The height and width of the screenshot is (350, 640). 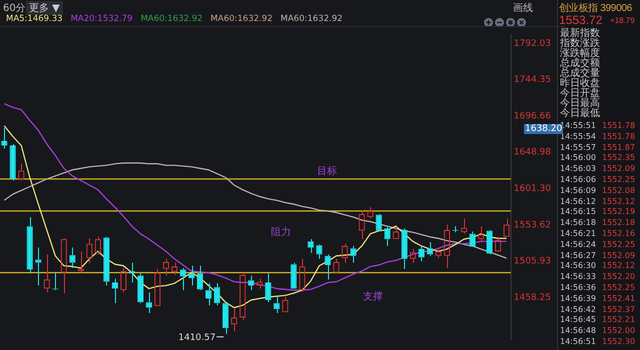 What do you see at coordinates (598, 201) in the screenshot?
I see `text: 14:56:12 1552.12` at bounding box center [598, 201].